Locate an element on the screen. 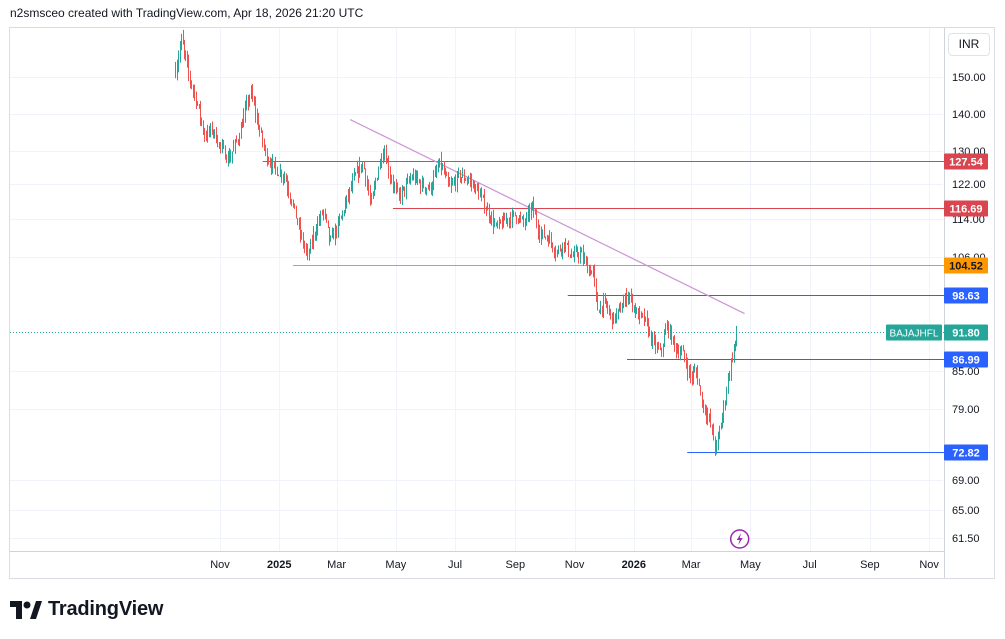  x-tick-label: Nov is located at coordinates (220, 565).